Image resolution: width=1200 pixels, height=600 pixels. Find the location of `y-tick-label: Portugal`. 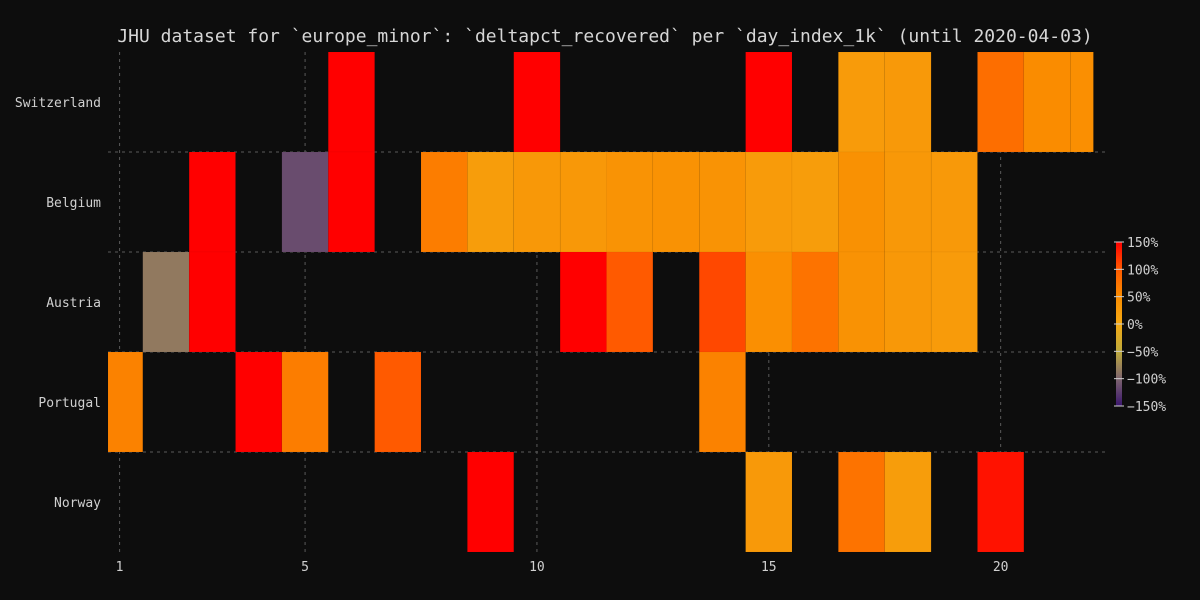

y-tick-label: Portugal is located at coordinates (69, 403).